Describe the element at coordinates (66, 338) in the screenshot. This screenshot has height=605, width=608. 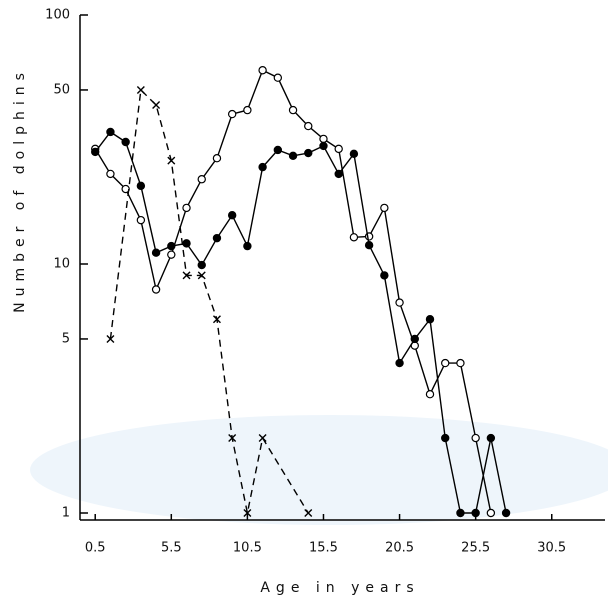
I see `y-tick-label: 5` at that location.